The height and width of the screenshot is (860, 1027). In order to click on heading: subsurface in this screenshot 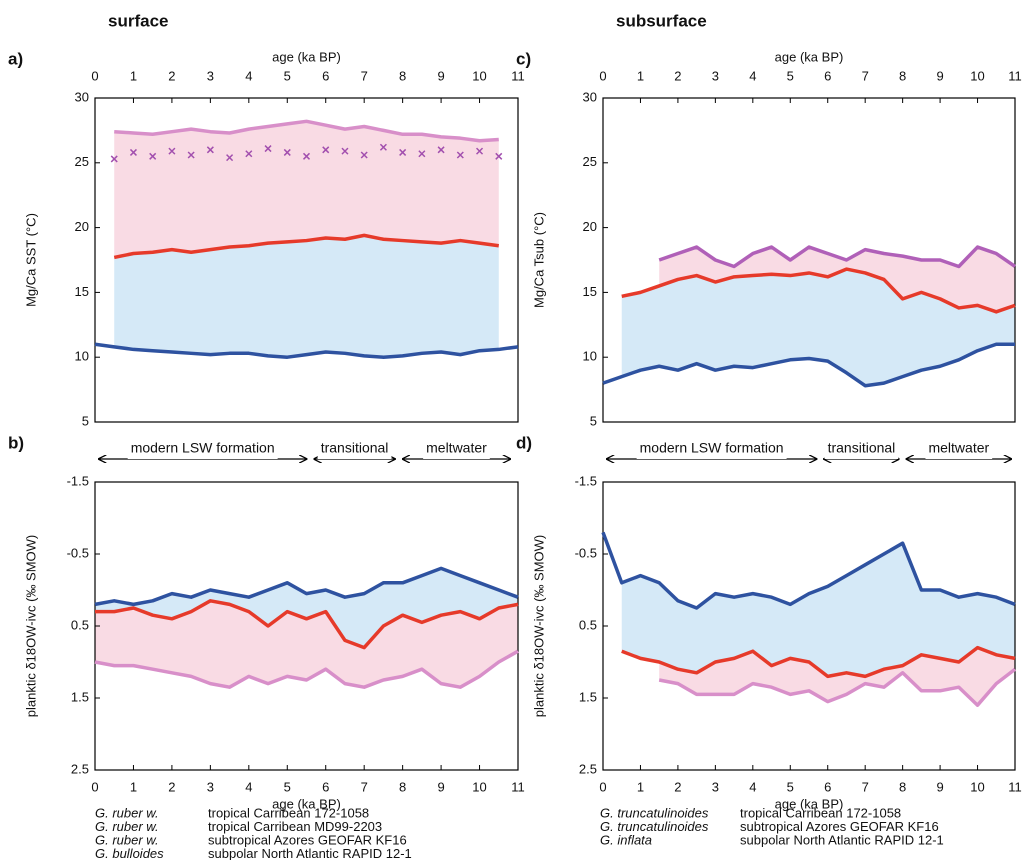, I will do `click(661, 20)`.